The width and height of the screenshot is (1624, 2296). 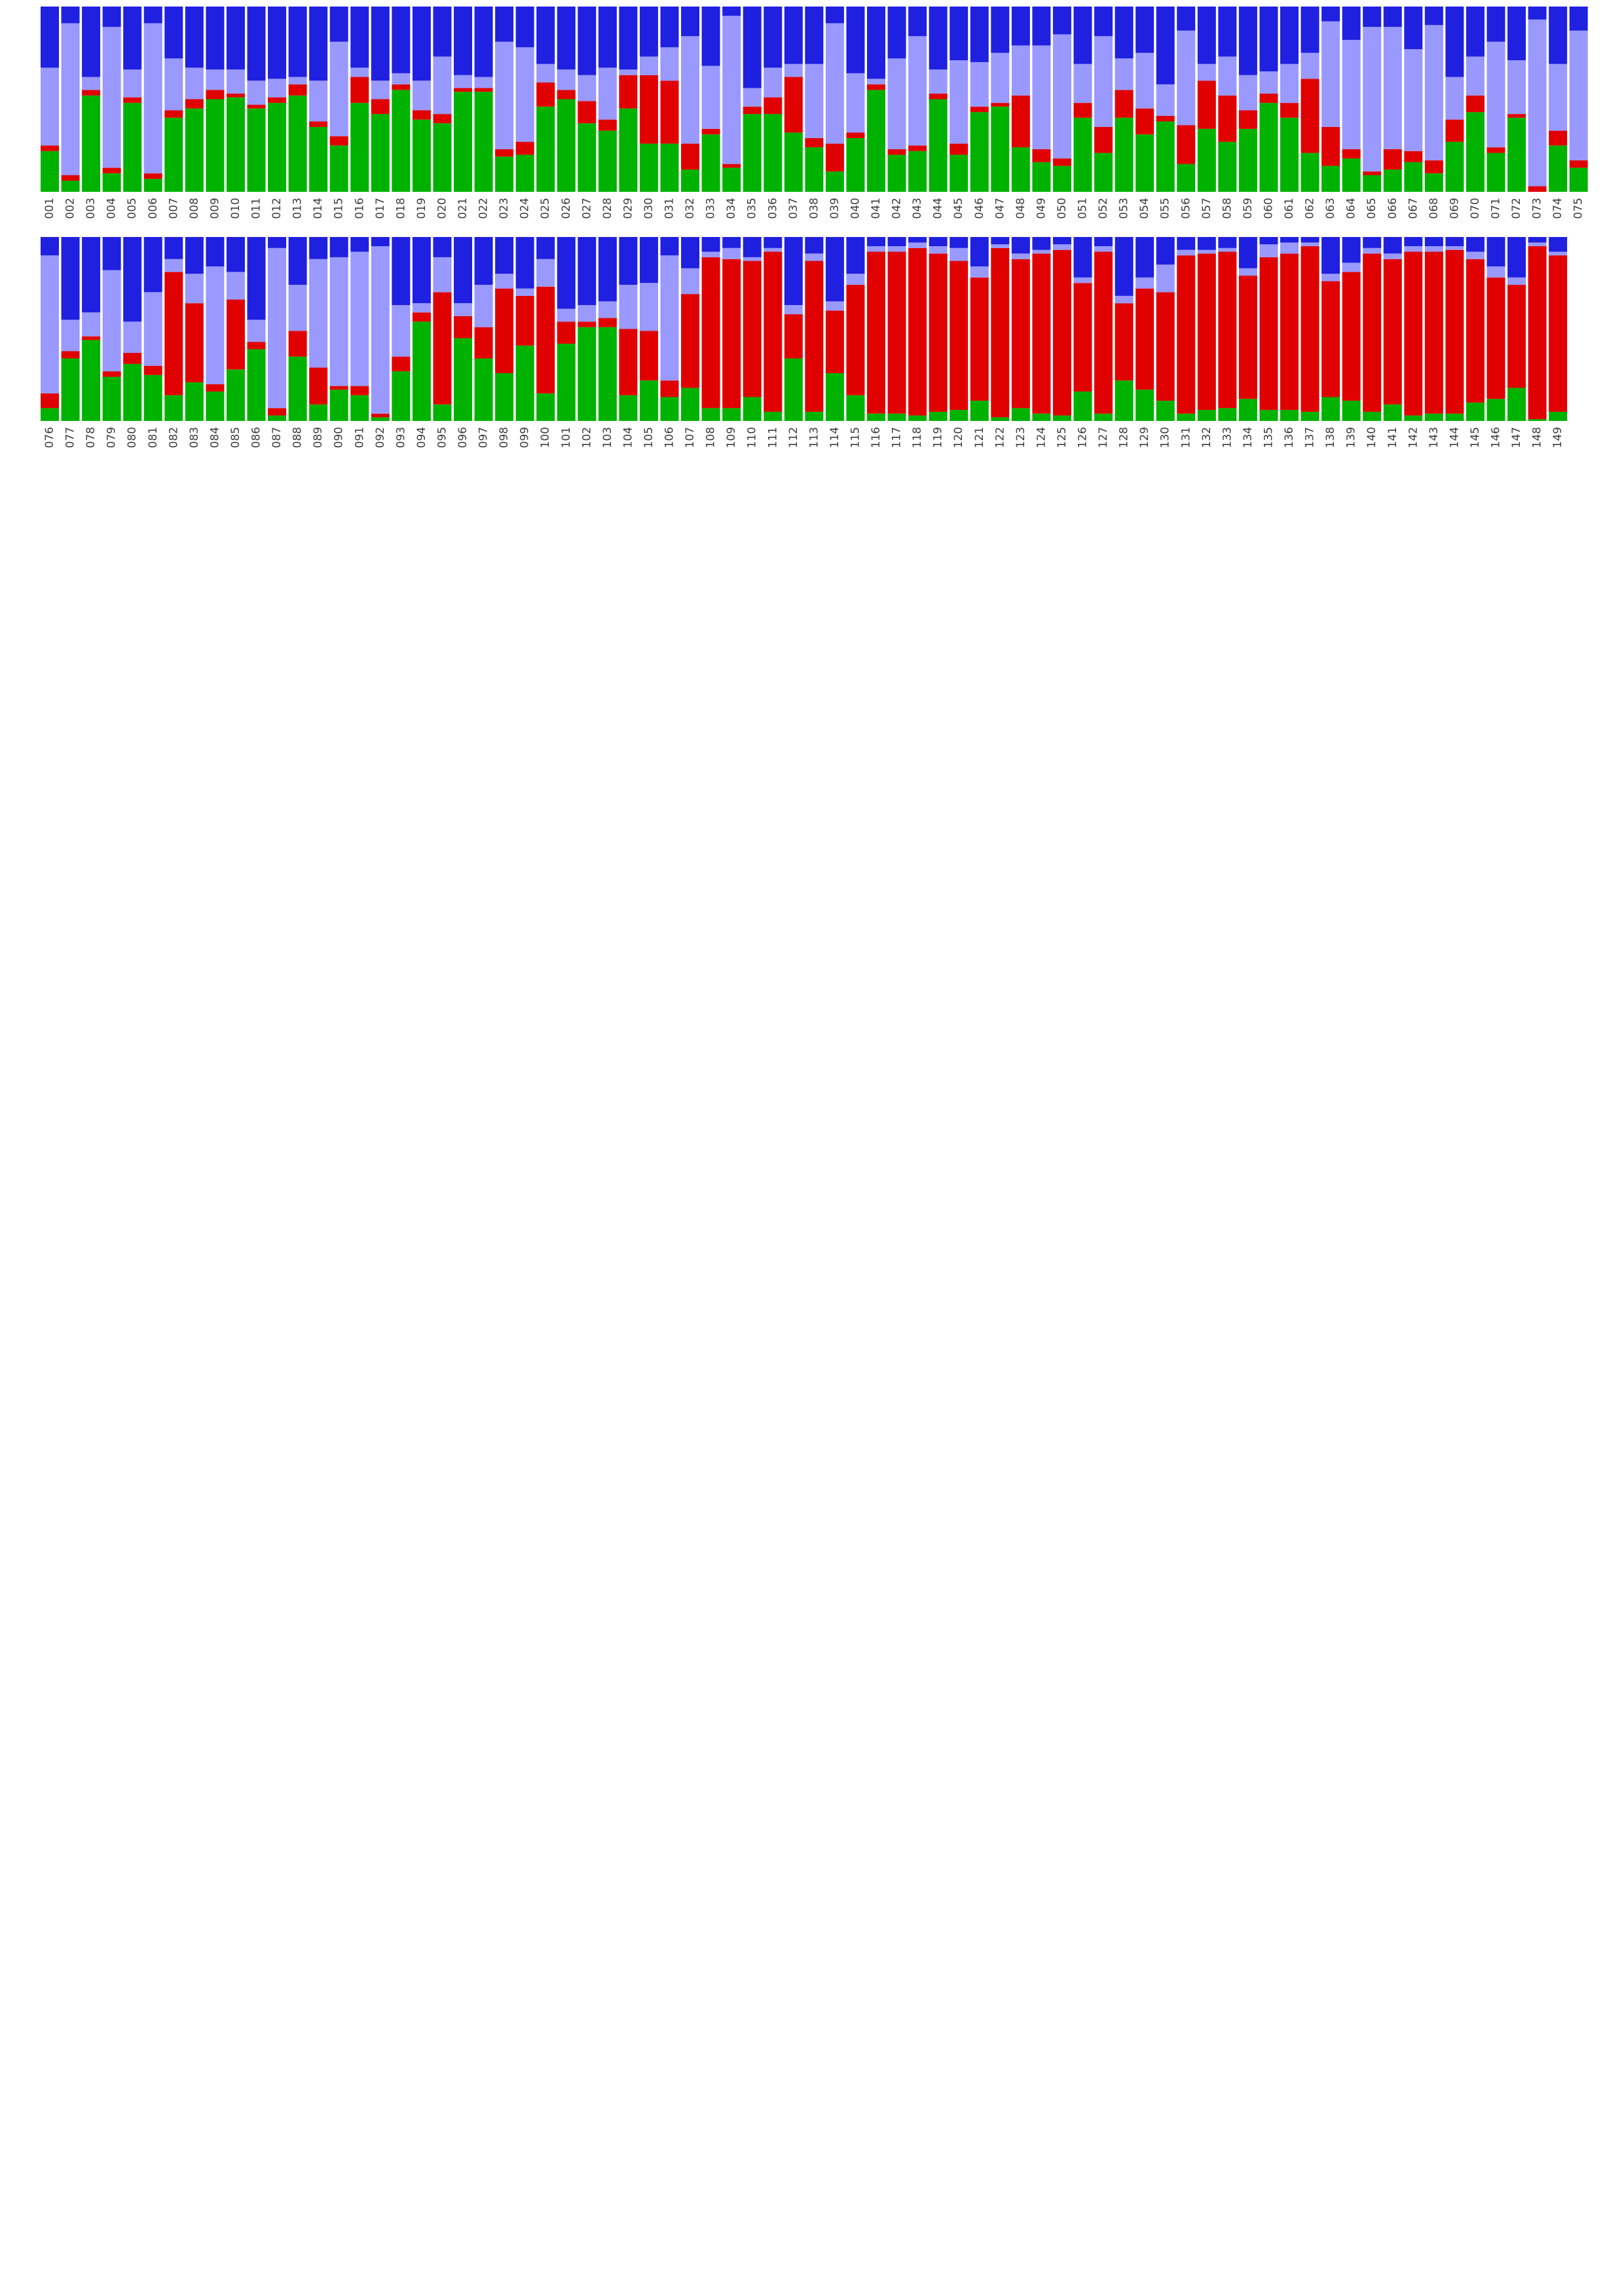 What do you see at coordinates (1186, 417) in the screenshot?
I see `bar-segment-131-s1` at bounding box center [1186, 417].